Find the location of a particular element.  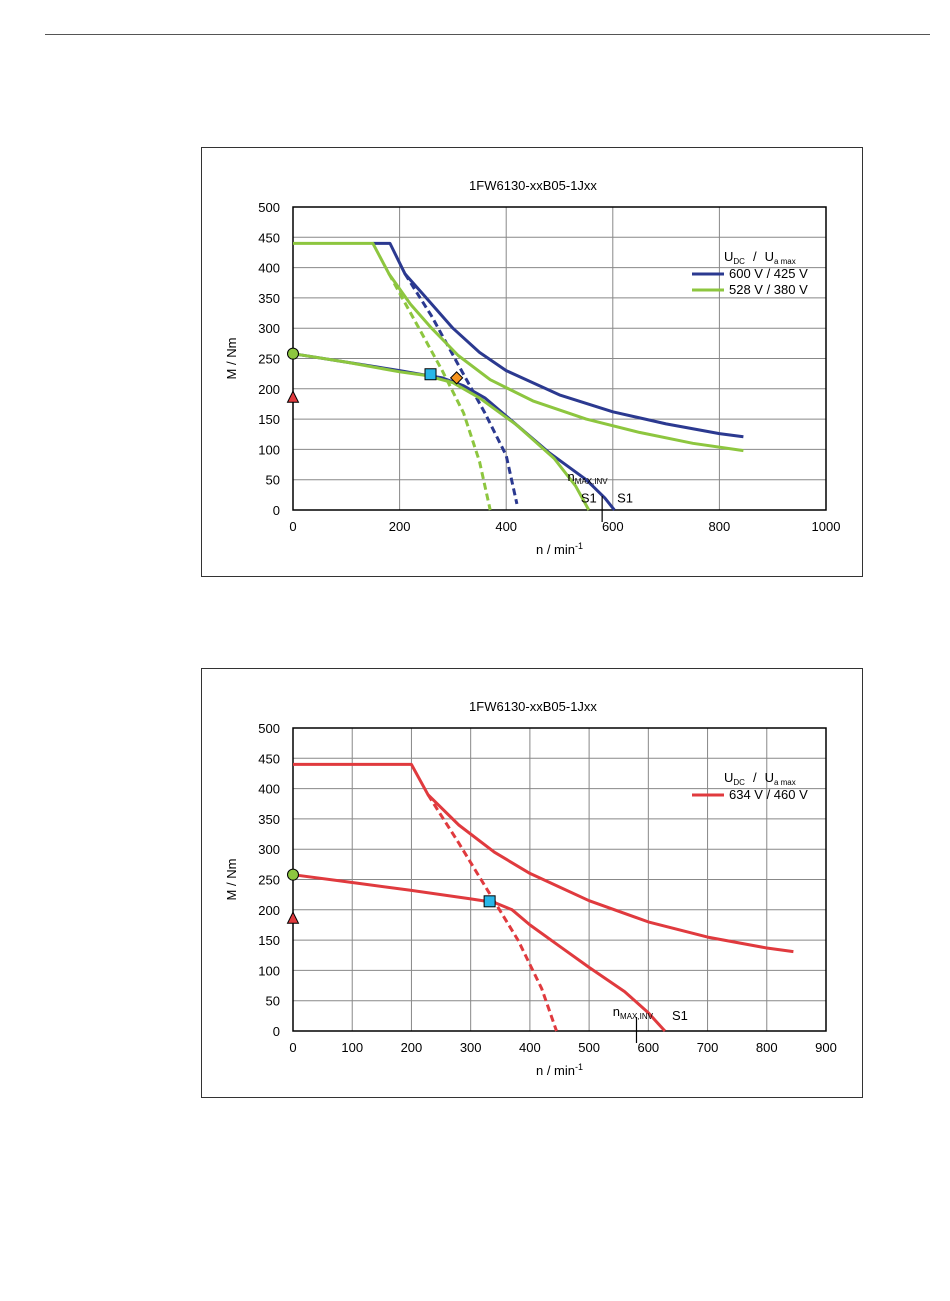

x-tick-label: 300 is located at coordinates (471, 1047).